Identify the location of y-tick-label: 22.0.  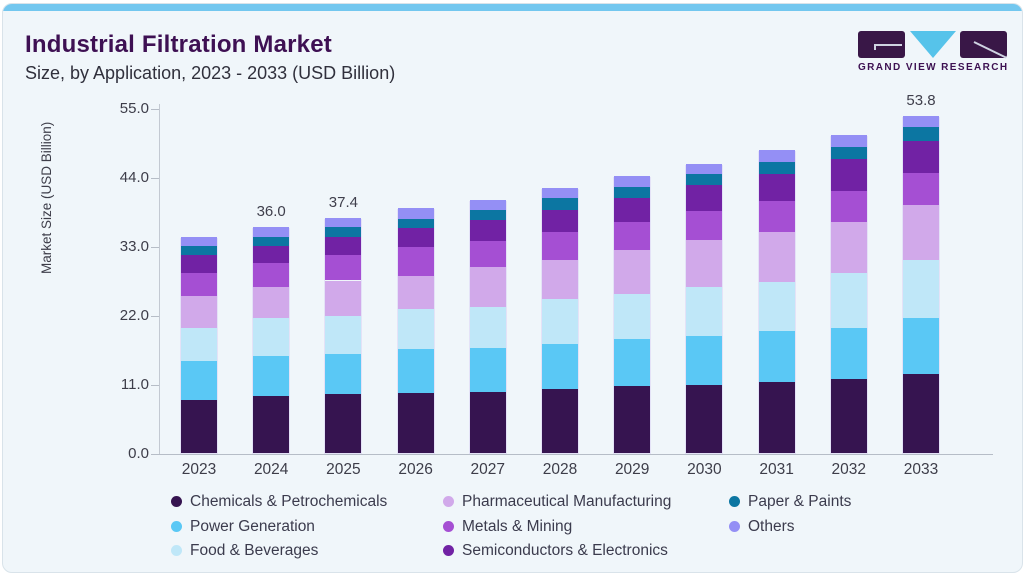
(134, 315).